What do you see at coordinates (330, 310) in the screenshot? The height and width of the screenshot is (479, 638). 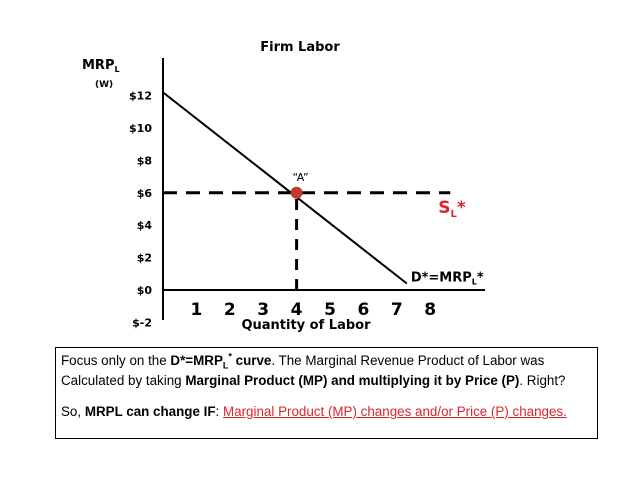 I see `x-tick-label: 5` at bounding box center [330, 310].